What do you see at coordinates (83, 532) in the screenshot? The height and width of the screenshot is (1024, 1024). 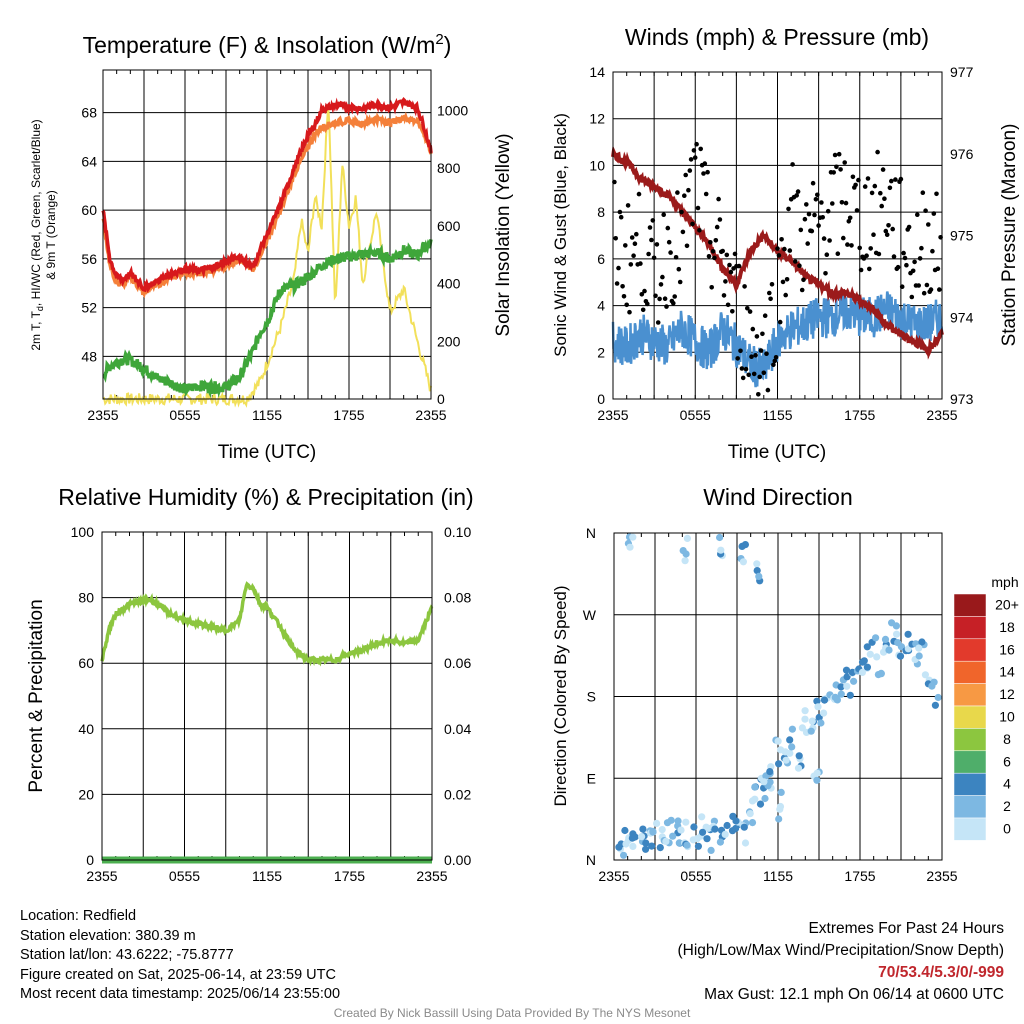 I see `y-tick-label: 100` at bounding box center [83, 532].